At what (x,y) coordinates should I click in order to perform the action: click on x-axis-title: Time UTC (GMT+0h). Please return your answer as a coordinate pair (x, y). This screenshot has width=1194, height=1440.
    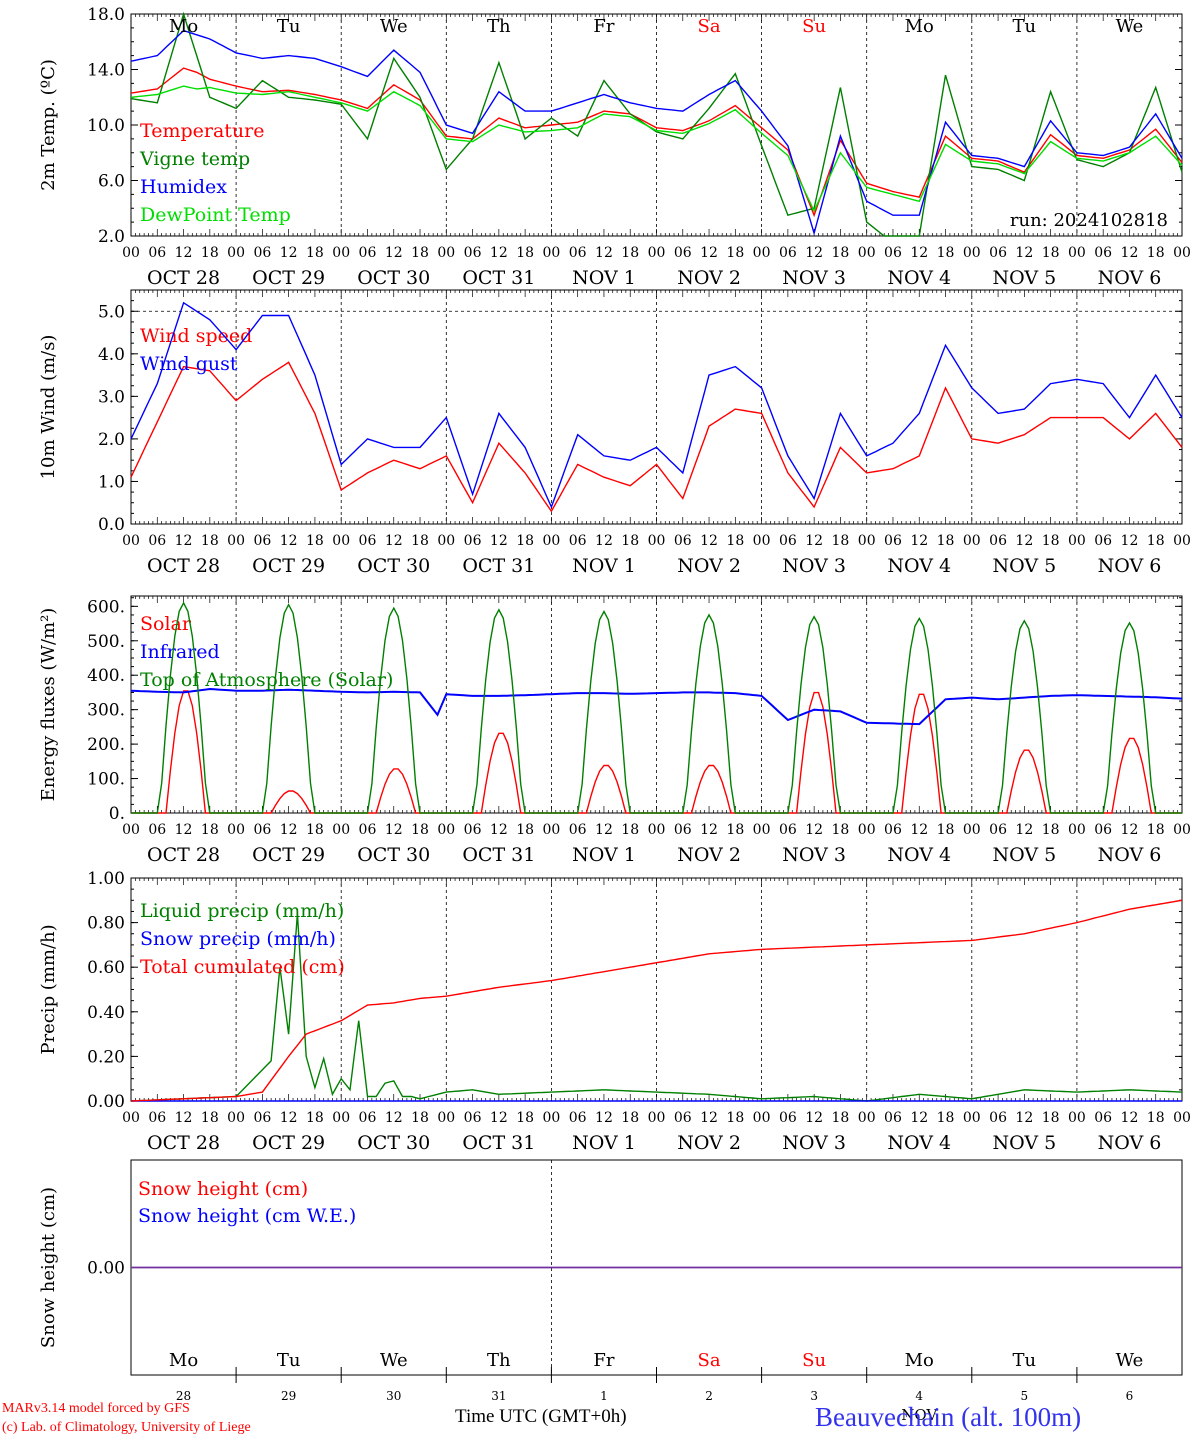
    Looking at the image, I should click on (541, 1416).